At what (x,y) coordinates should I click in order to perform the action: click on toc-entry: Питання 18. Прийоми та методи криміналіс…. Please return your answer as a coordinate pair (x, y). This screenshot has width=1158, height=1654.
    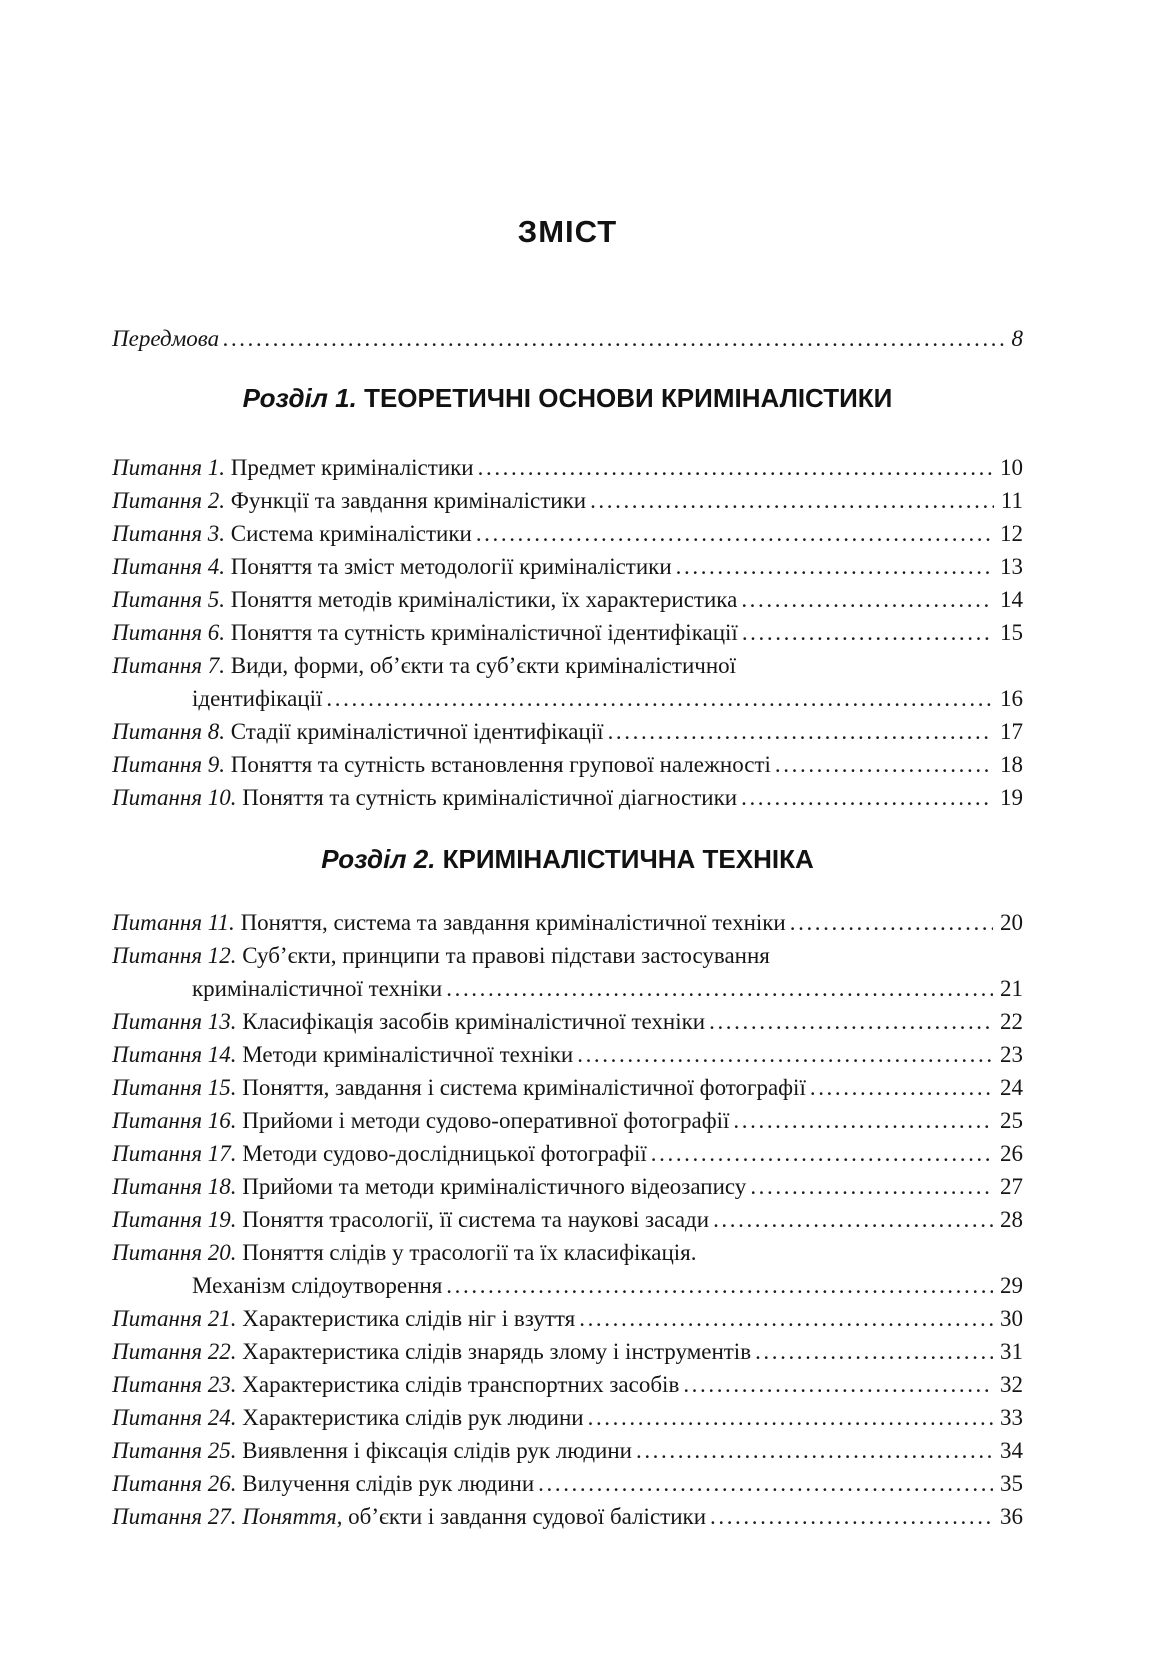
    Looking at the image, I should click on (567, 1186).